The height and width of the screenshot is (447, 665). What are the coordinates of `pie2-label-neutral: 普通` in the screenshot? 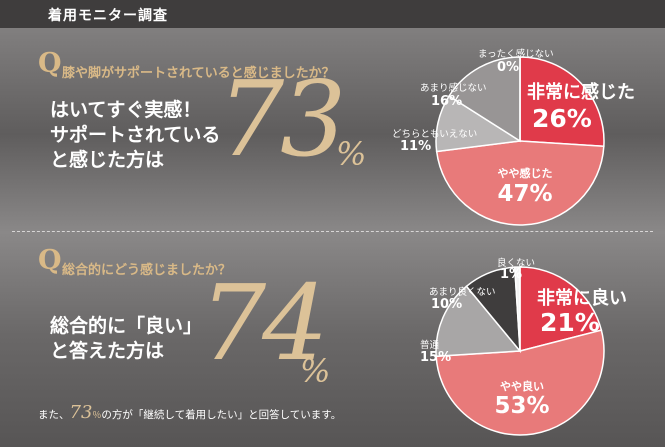 It's located at (430, 345).